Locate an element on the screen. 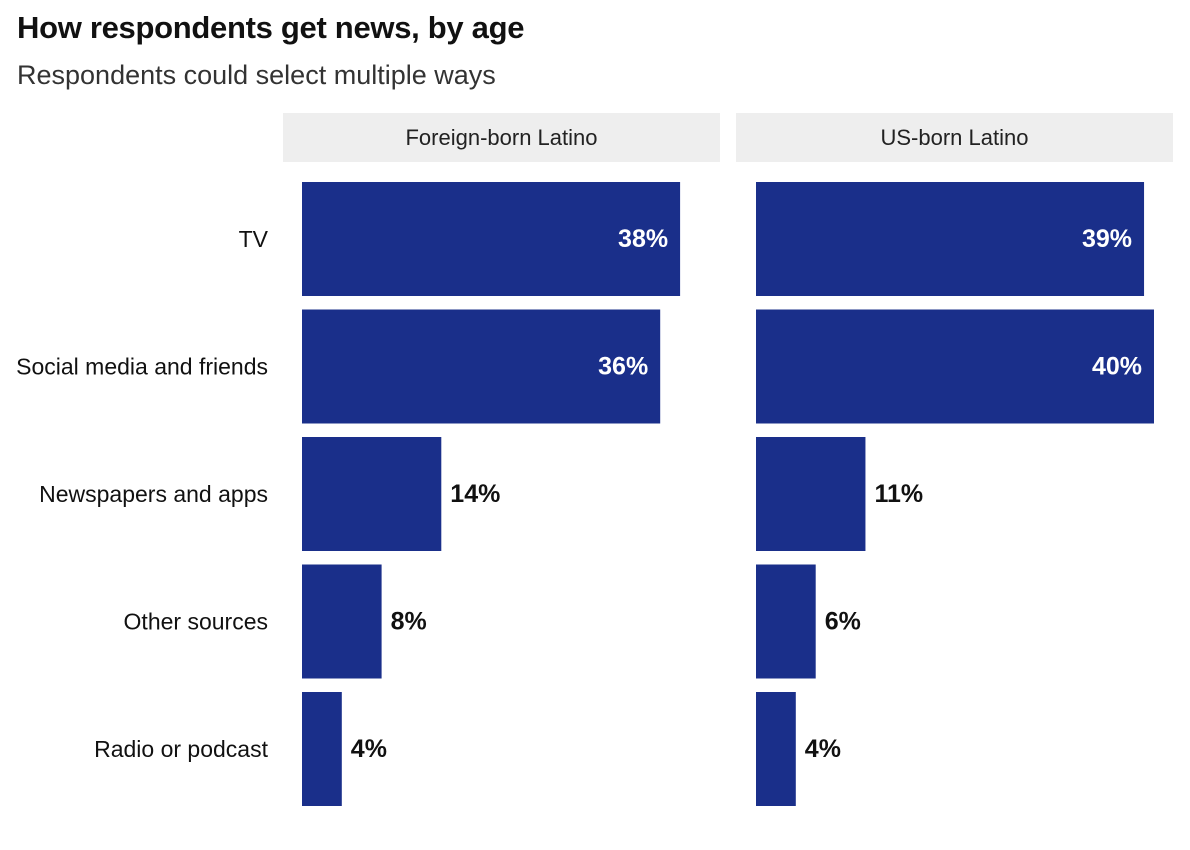 The height and width of the screenshot is (850, 1190). category-label: Radio or podcast is located at coordinates (181, 749).